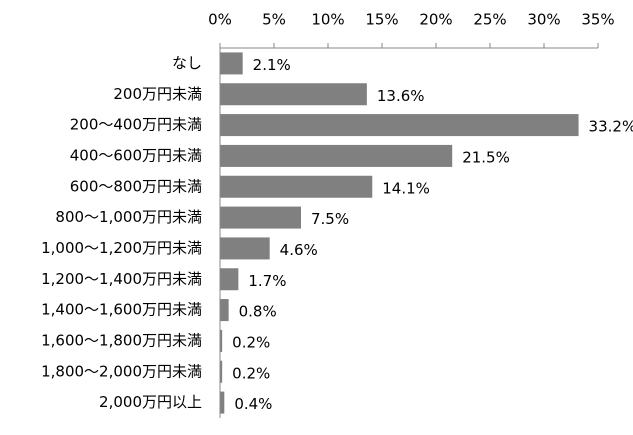  Describe the element at coordinates (381, 20) in the screenshot. I see `x-tick-label: 15%` at that location.